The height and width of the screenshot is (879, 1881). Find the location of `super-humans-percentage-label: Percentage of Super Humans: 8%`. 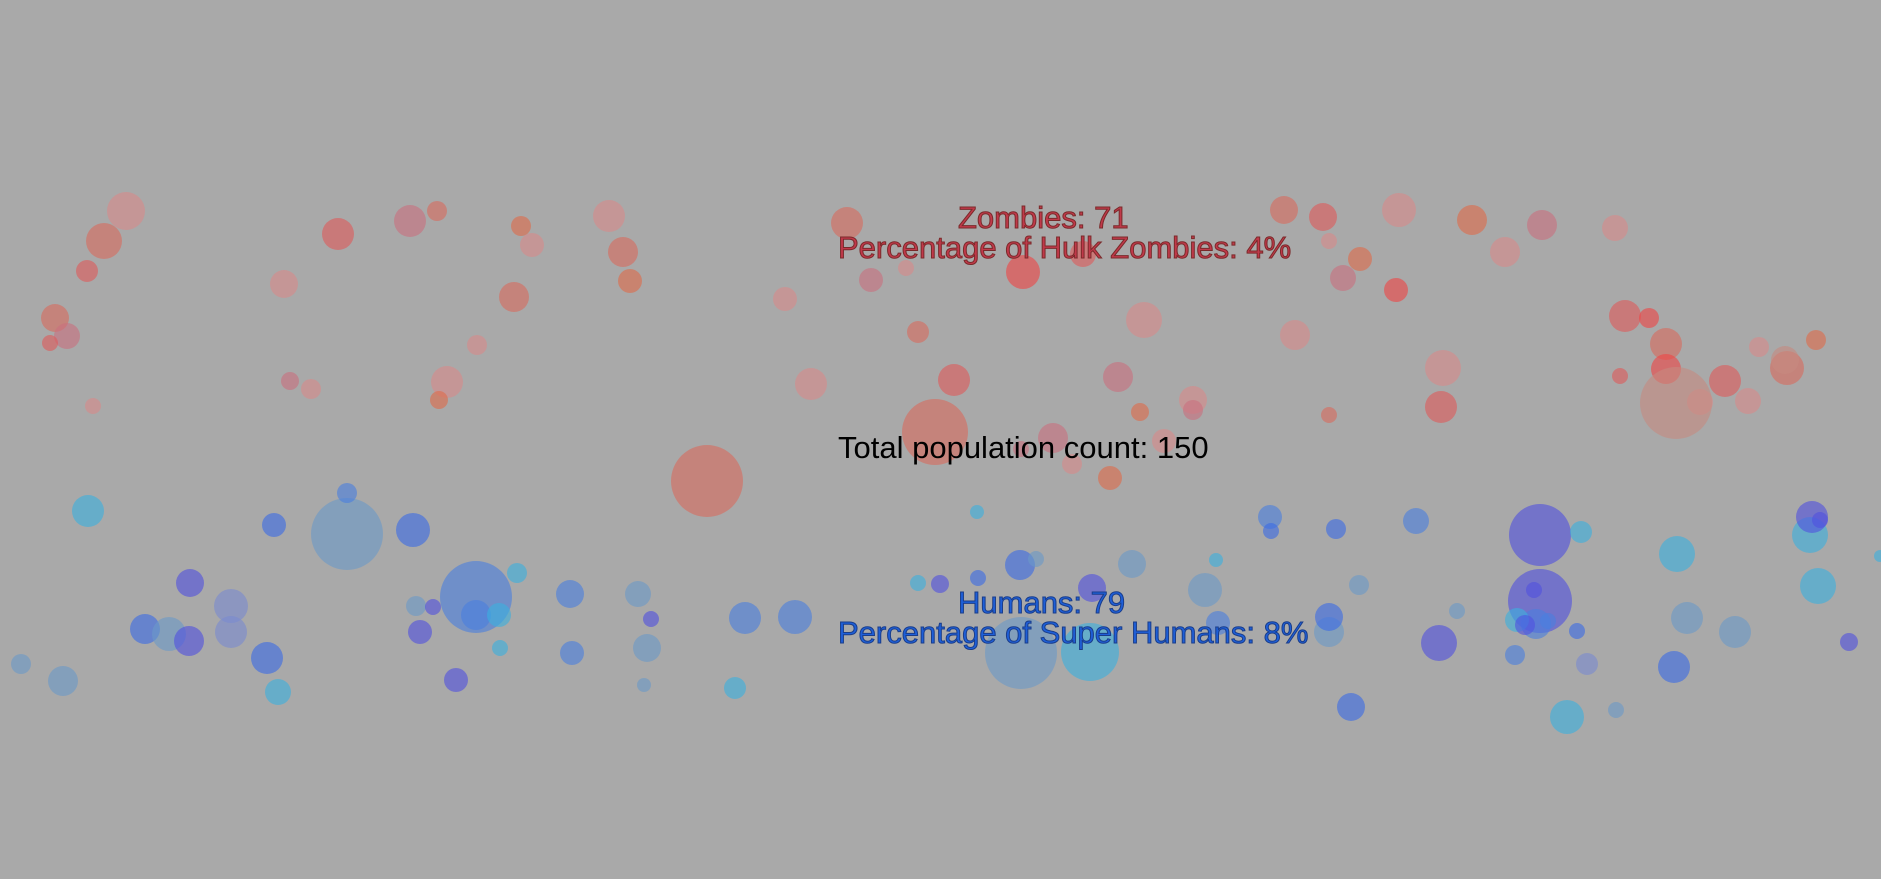

super-humans-percentage-label: Percentage of Super Humans: 8% is located at coordinates (1073, 632).